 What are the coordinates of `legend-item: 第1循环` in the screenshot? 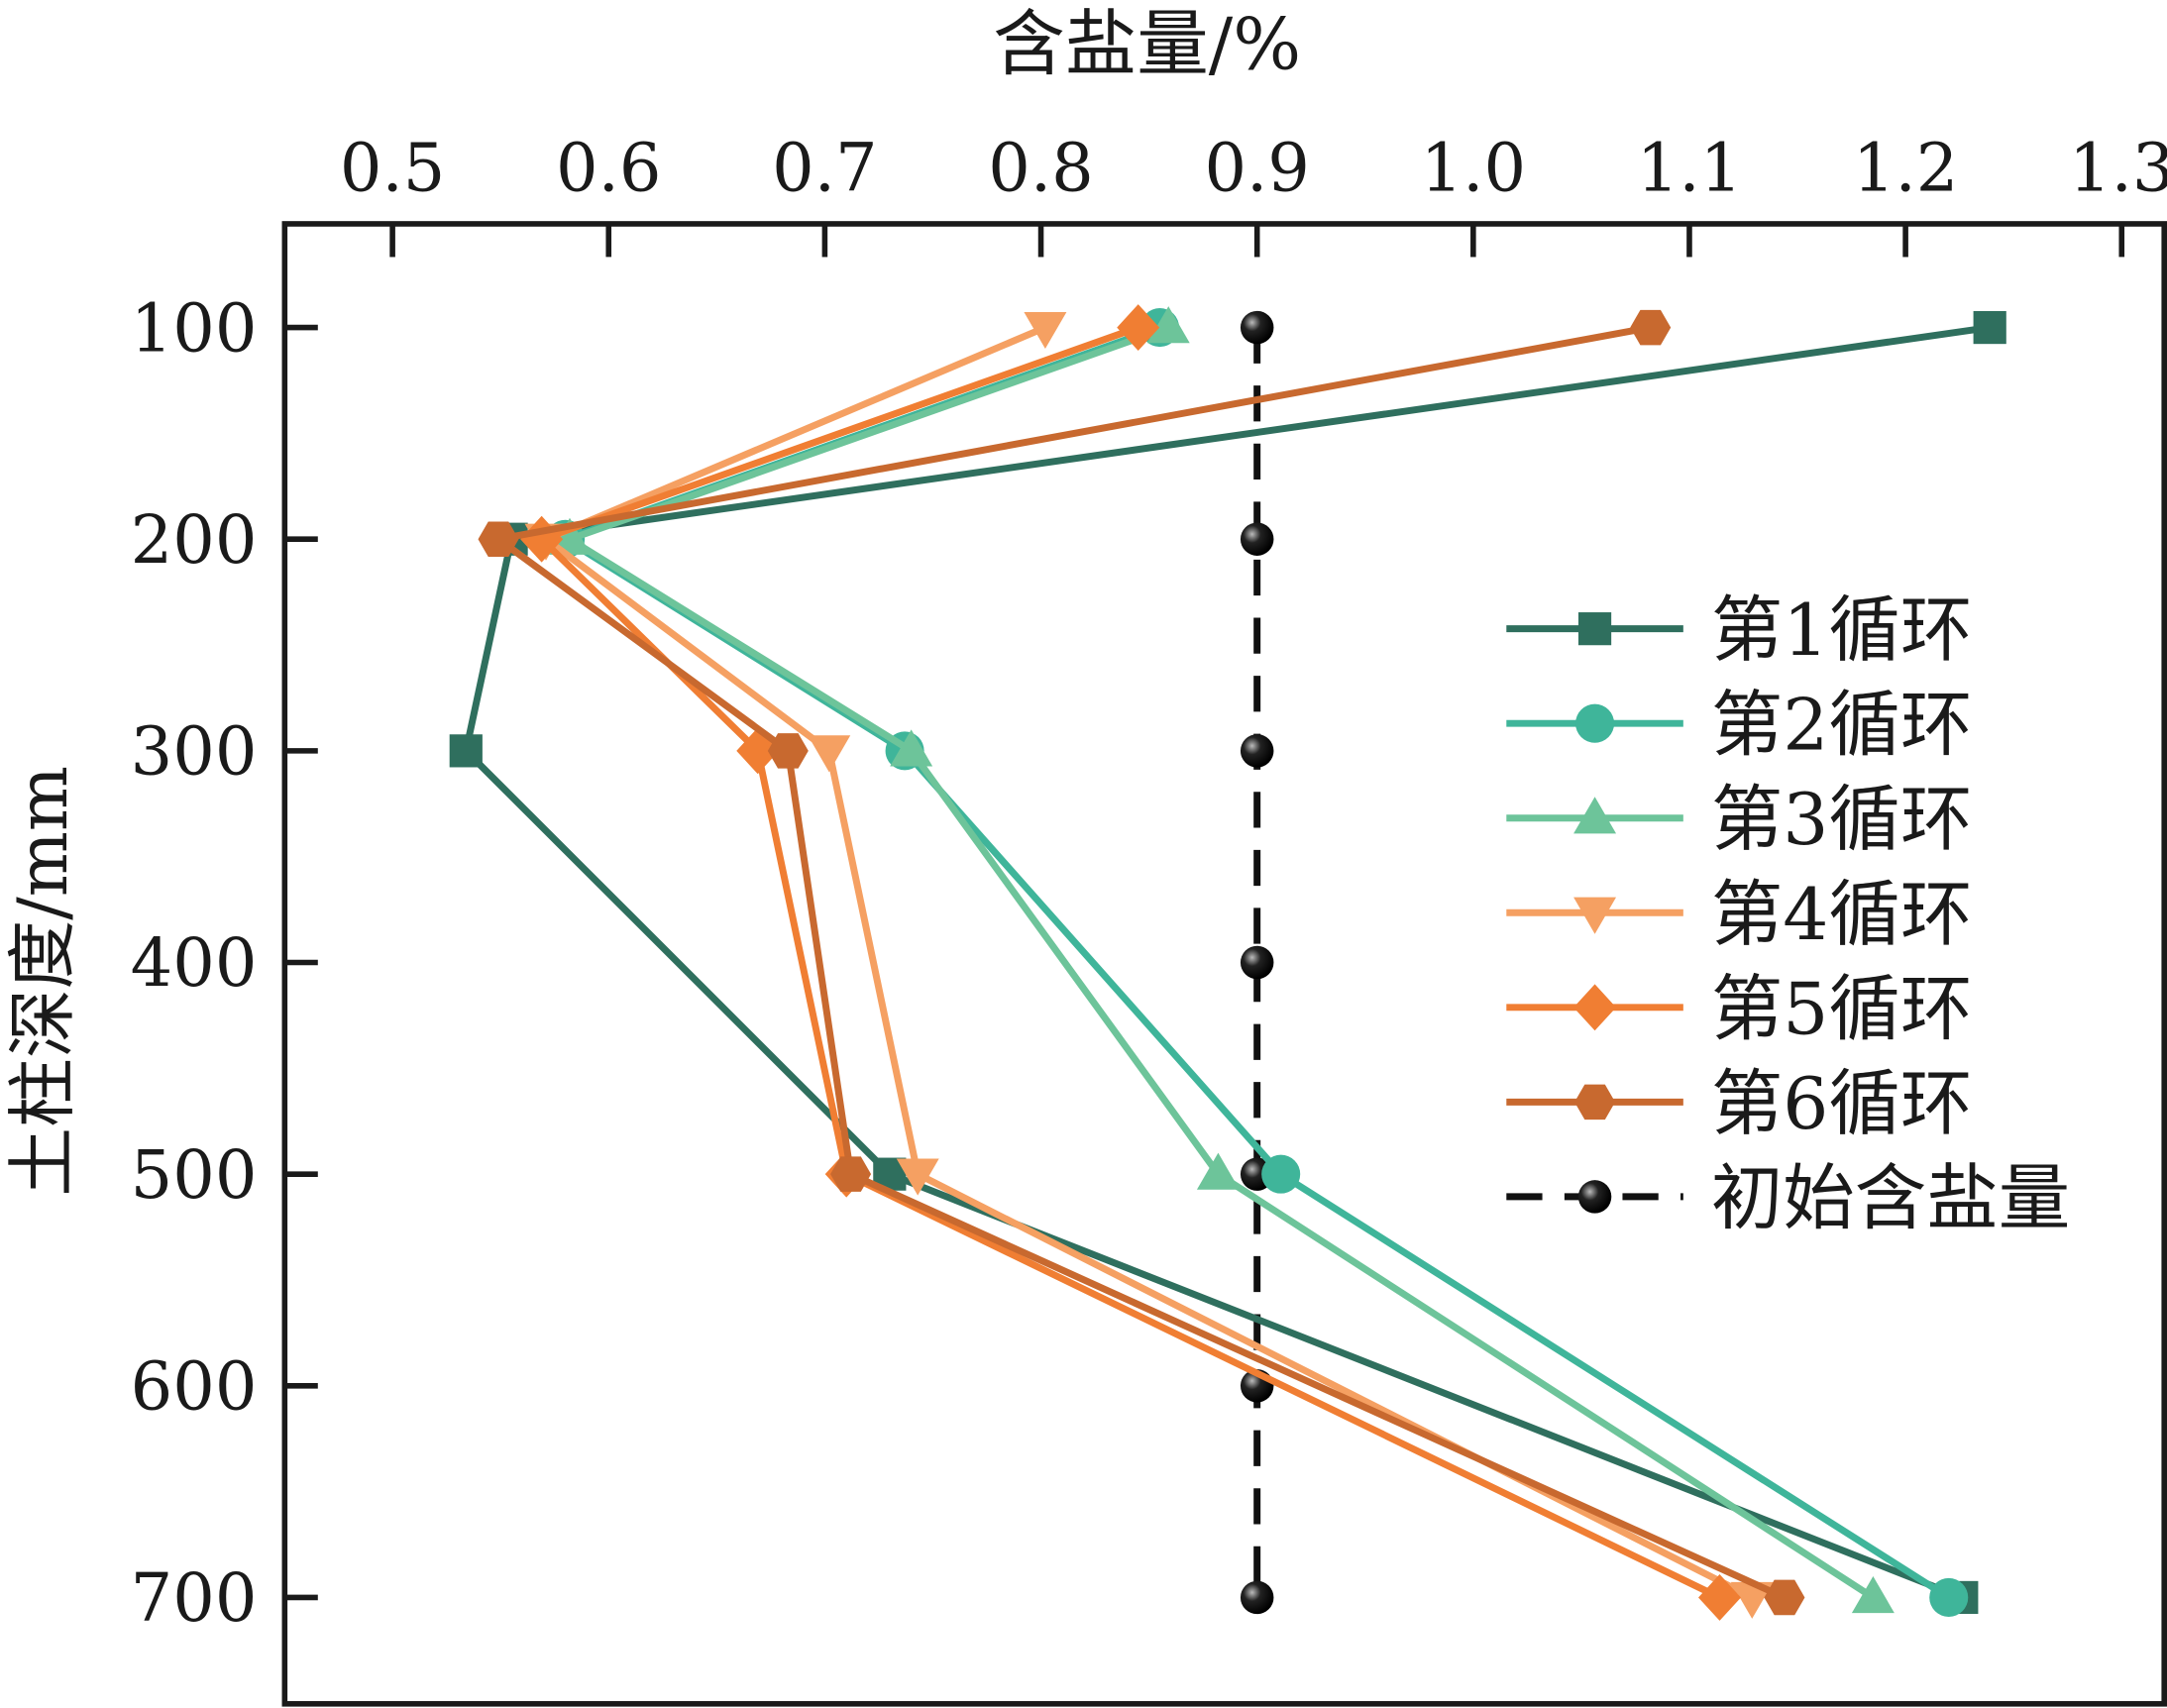 It's located at (1739, 631).